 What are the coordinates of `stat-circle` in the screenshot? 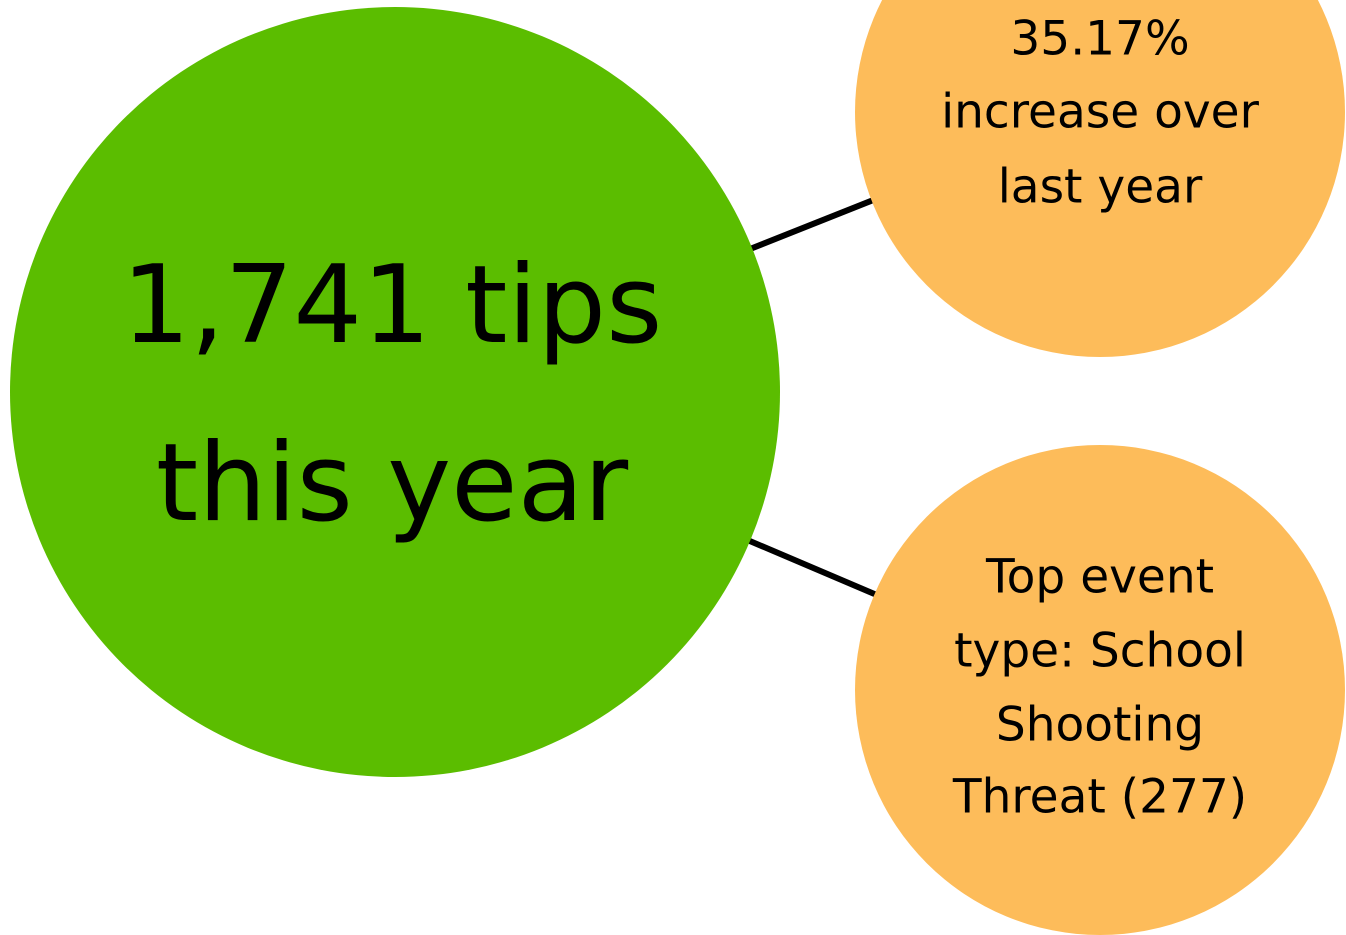 It's located at (1100, 178).